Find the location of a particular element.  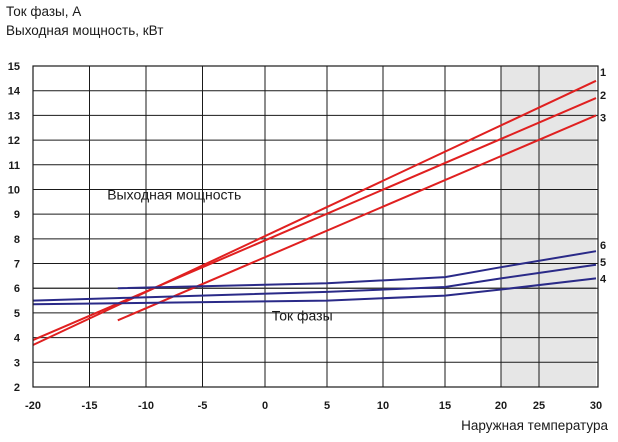

x-tick-label: -20 is located at coordinates (33, 406).